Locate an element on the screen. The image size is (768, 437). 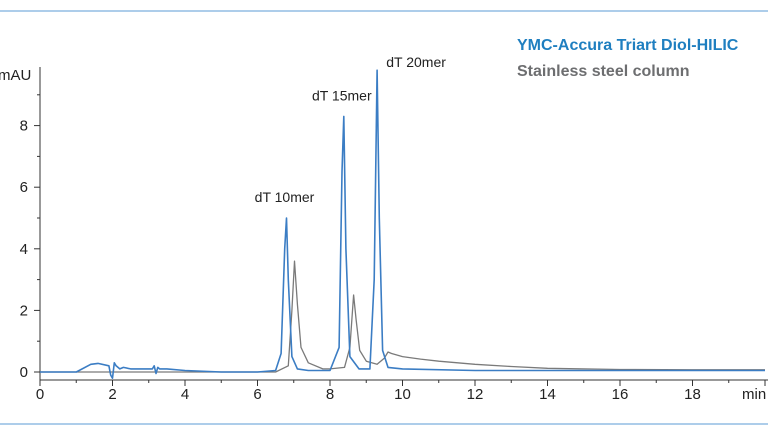
legend-subtitle: Stainless steel column is located at coordinates (603, 71).